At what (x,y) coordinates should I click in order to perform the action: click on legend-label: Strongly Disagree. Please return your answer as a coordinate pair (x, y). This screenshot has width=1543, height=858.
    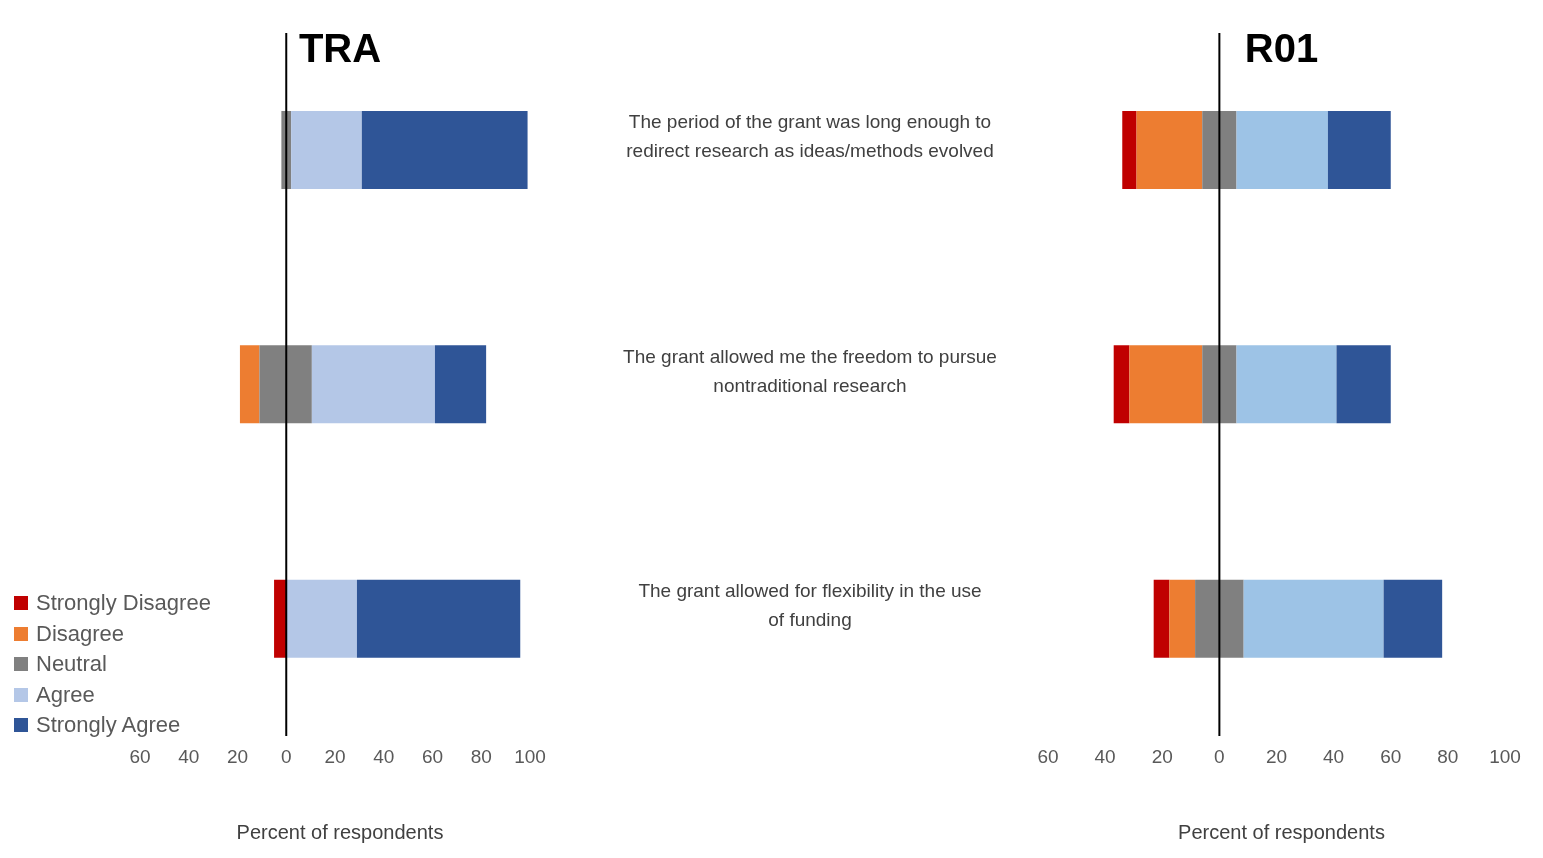
    Looking at the image, I should click on (123, 603).